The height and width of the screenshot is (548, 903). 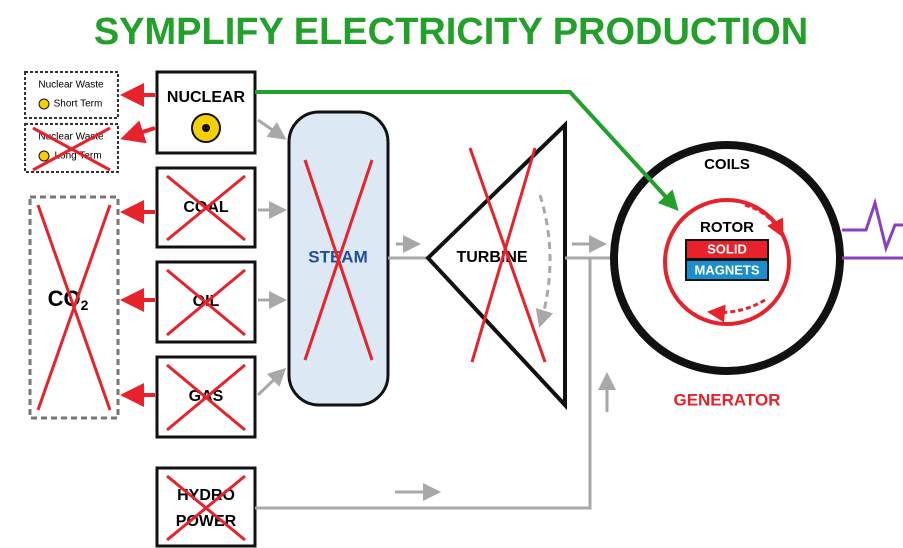 What do you see at coordinates (727, 248) in the screenshot?
I see `solid-label: SOLID` at bounding box center [727, 248].